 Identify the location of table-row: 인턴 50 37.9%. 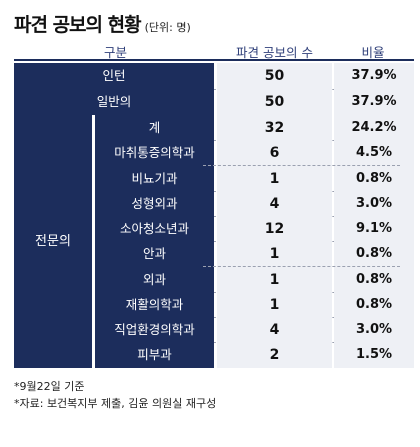
(214, 76).